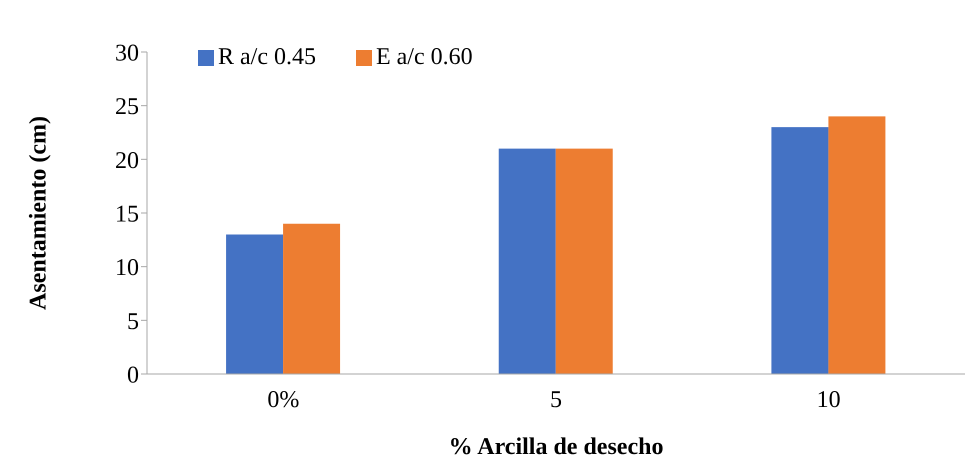 The width and height of the screenshot is (976, 466). I want to click on x-tick-label: 0%, so click(283, 400).